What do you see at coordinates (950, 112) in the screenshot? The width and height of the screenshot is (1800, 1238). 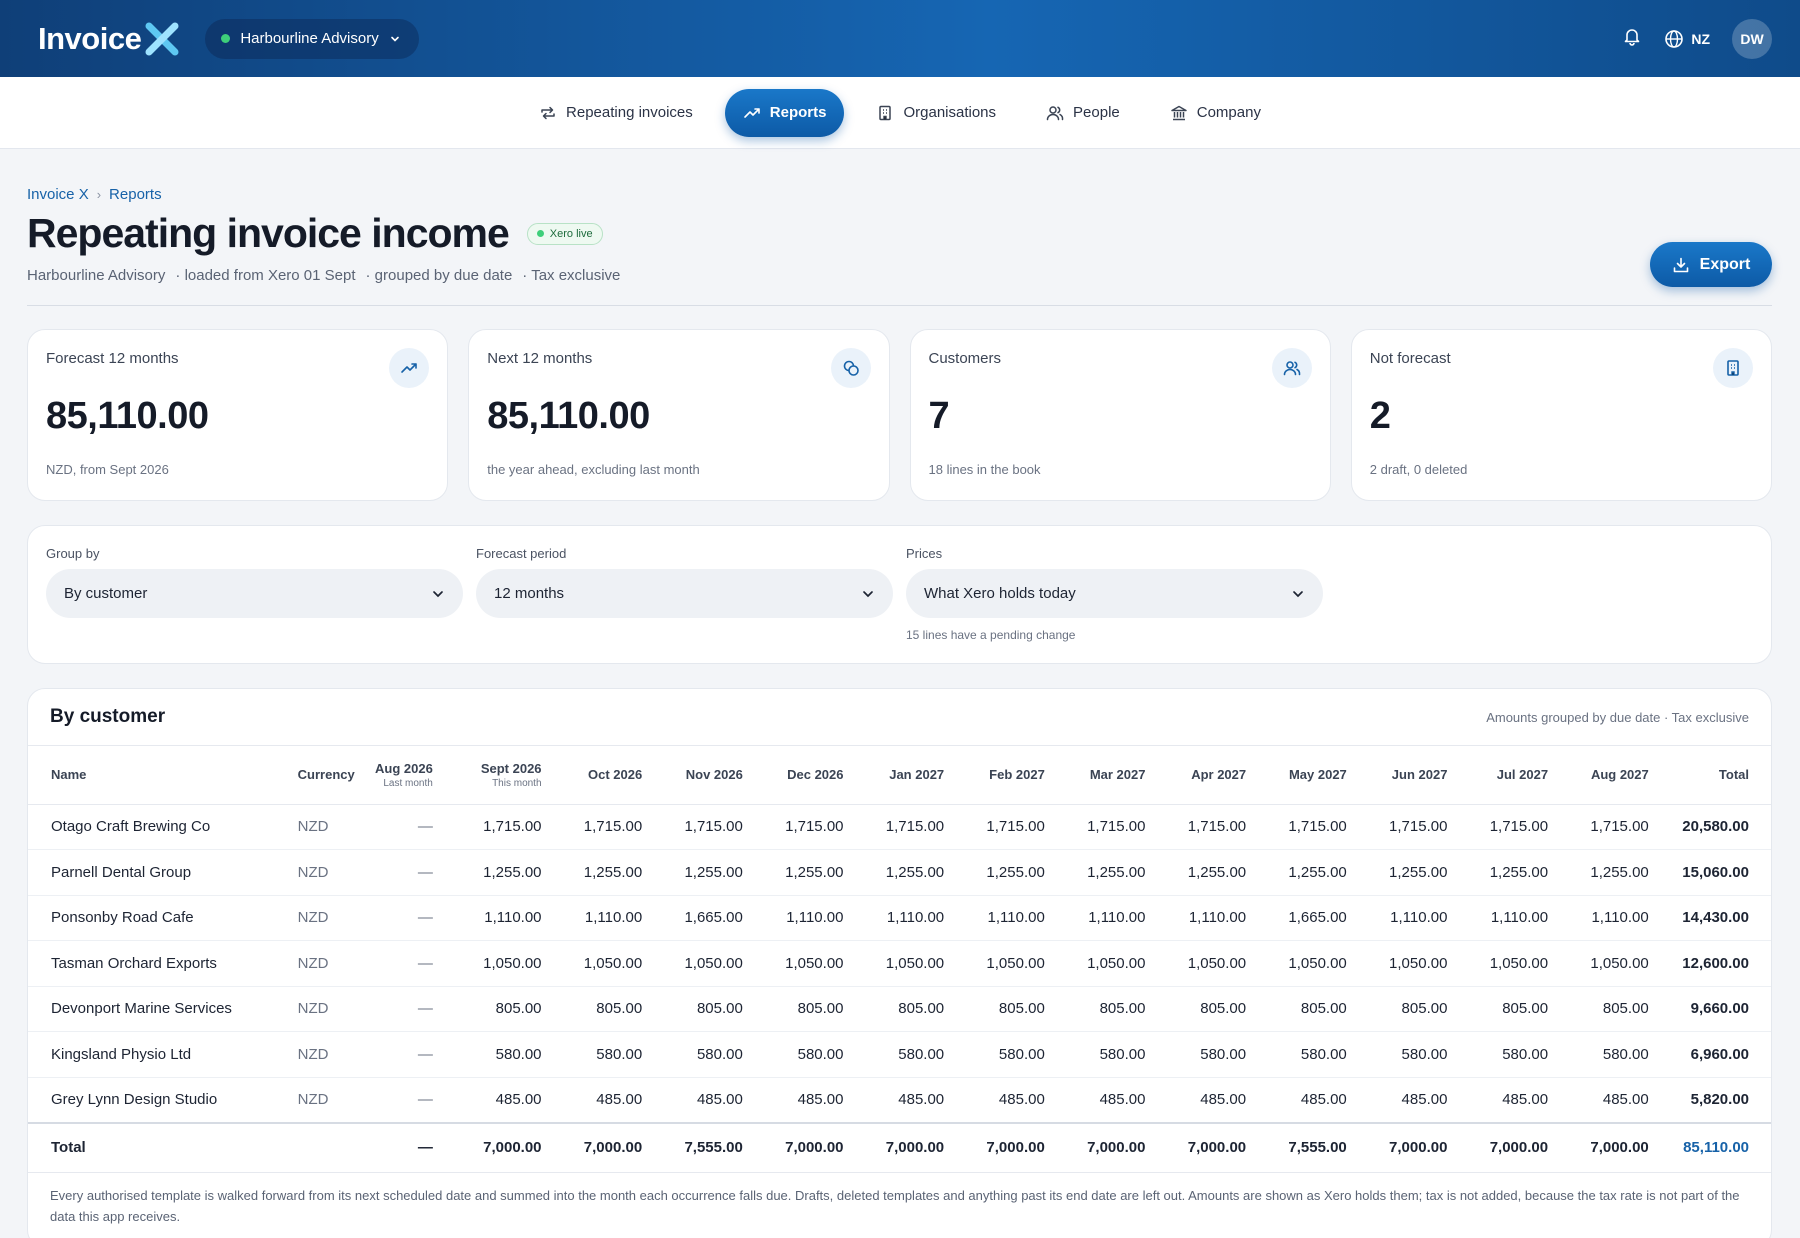 I see `nav-label: Organisations` at bounding box center [950, 112].